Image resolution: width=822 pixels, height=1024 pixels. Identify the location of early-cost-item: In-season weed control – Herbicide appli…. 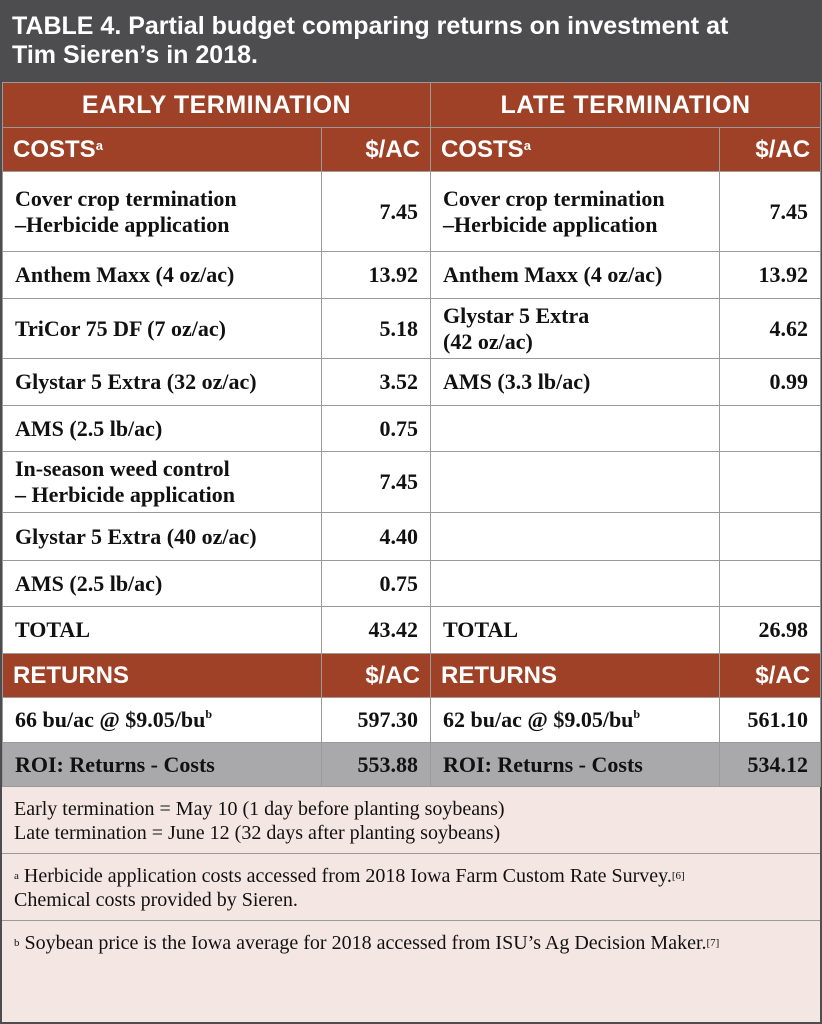
(162, 482).